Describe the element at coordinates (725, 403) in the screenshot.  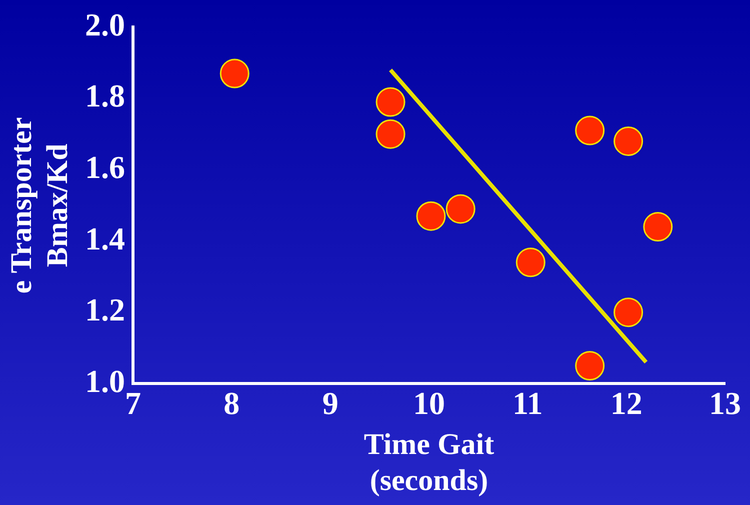
I see `x-tick-label: 13` at that location.